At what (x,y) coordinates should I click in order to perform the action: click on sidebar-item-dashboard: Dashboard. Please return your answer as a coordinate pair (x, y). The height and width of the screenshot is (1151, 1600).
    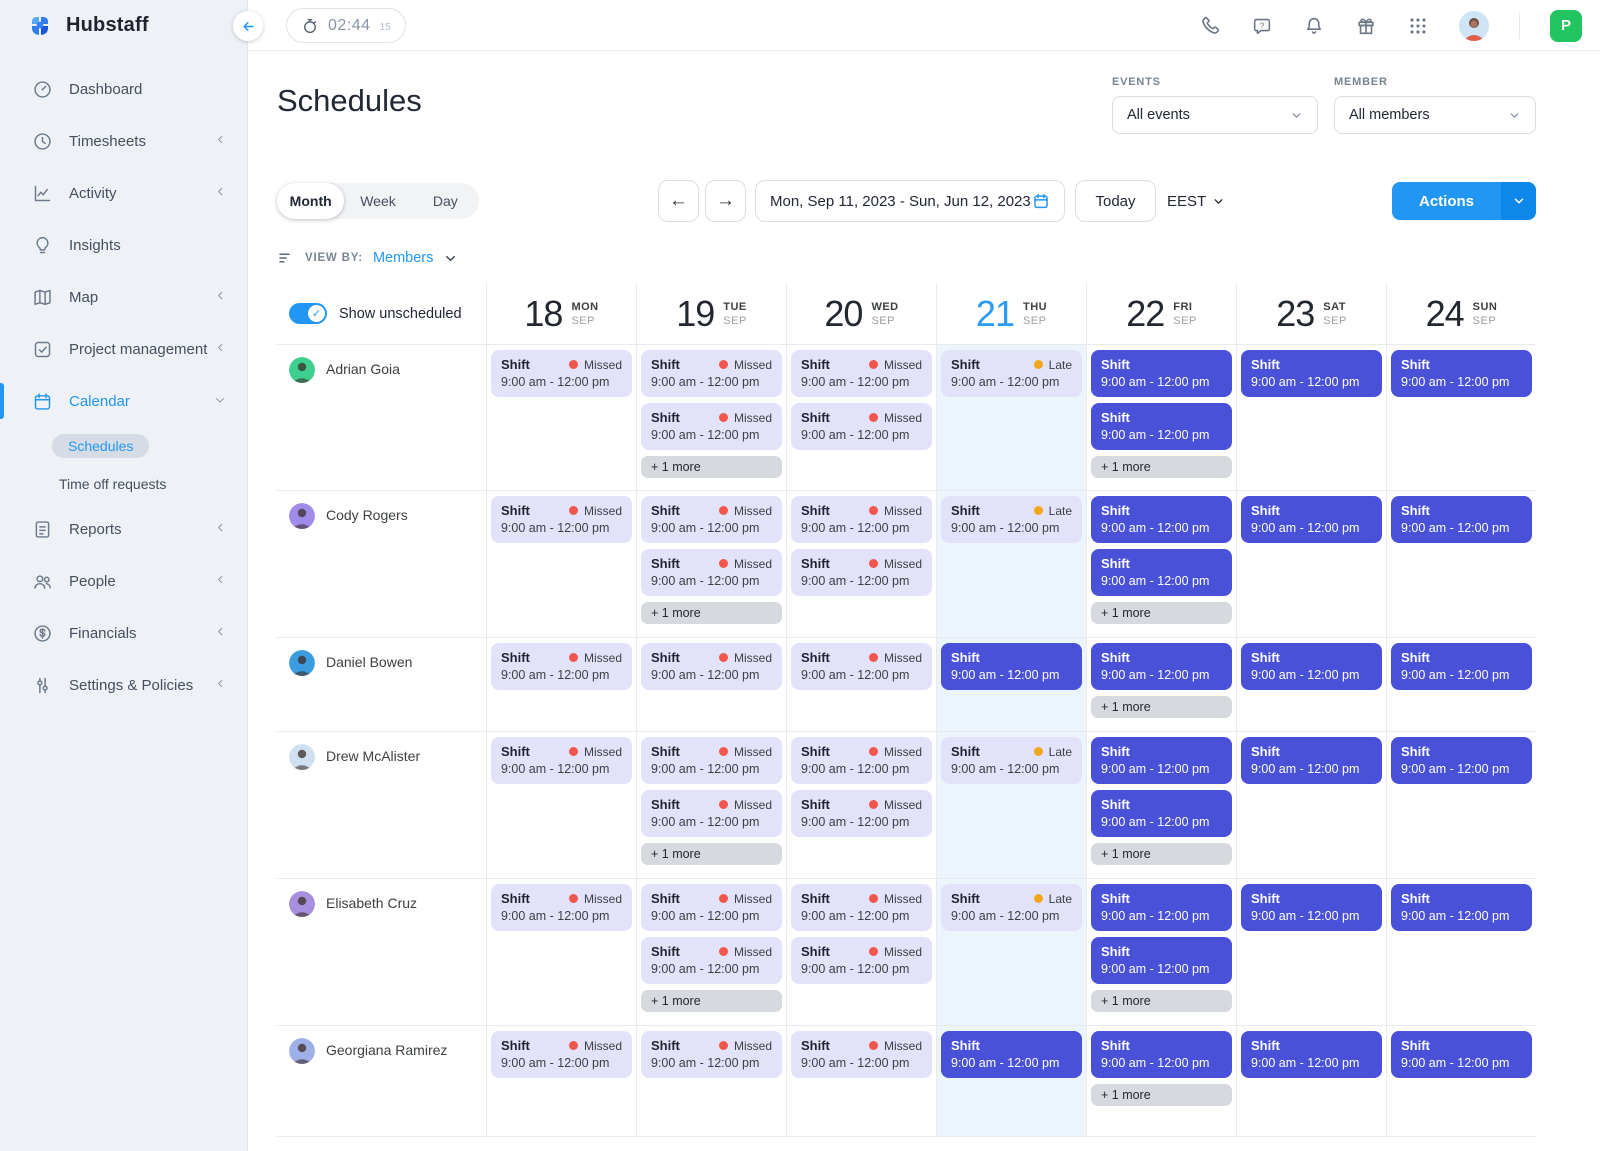
    Looking at the image, I should click on (123, 89).